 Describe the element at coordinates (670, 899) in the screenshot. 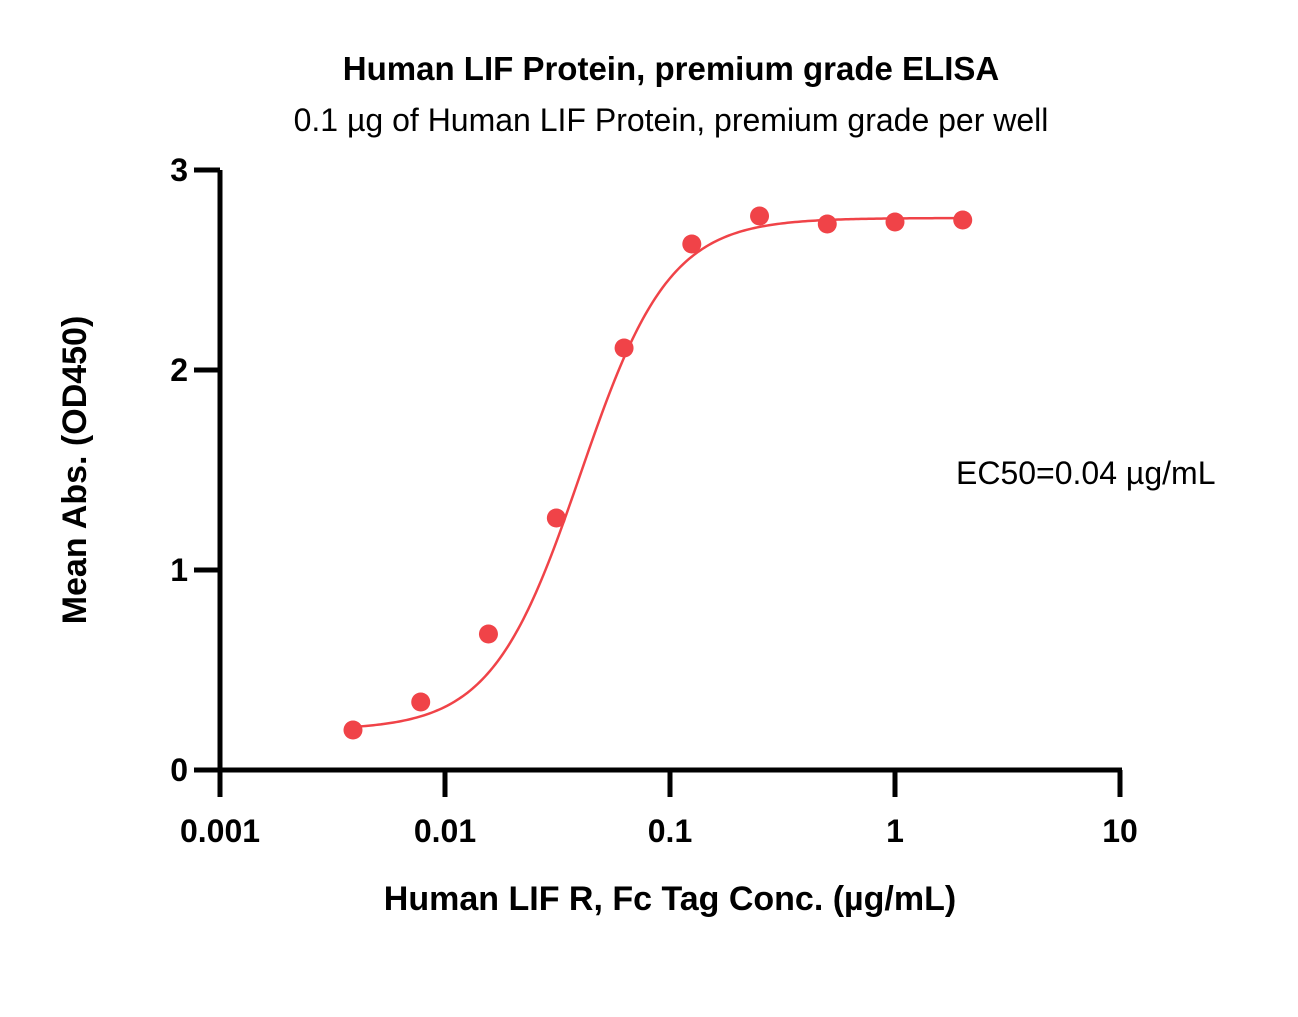

I see `x-axis-title: Human LIF R, Fc Tag Conc. (µg/mL)` at that location.